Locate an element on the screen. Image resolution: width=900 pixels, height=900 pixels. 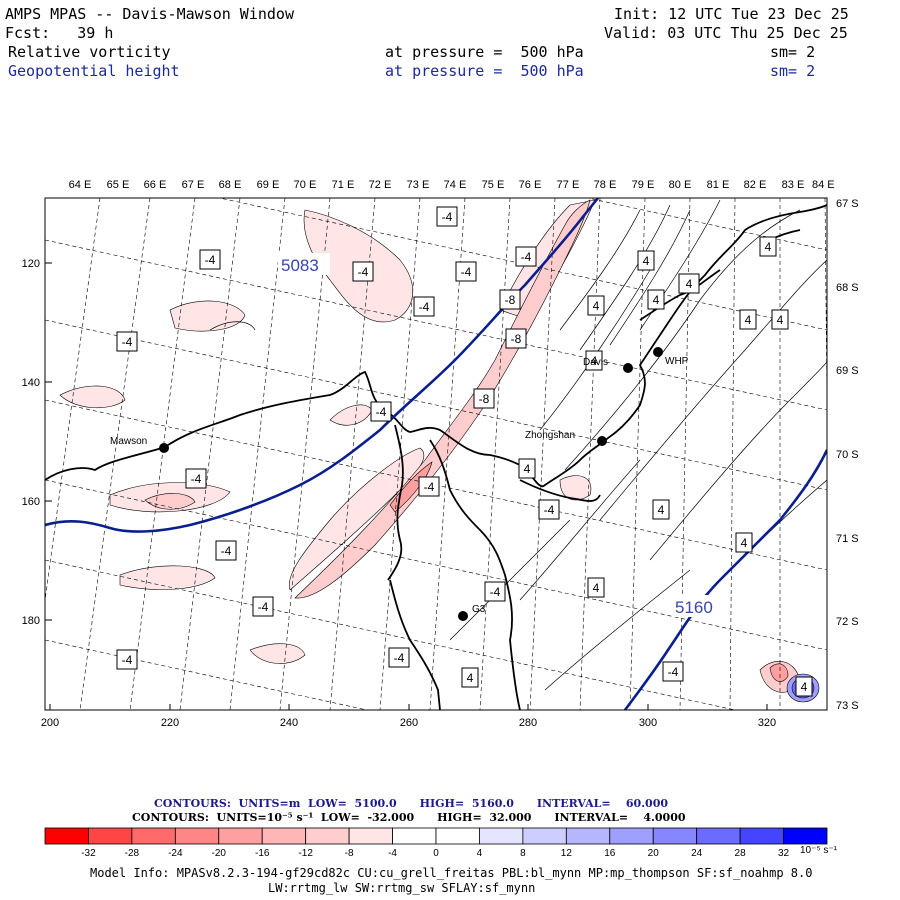
station-g3: G3 is located at coordinates (472, 612).